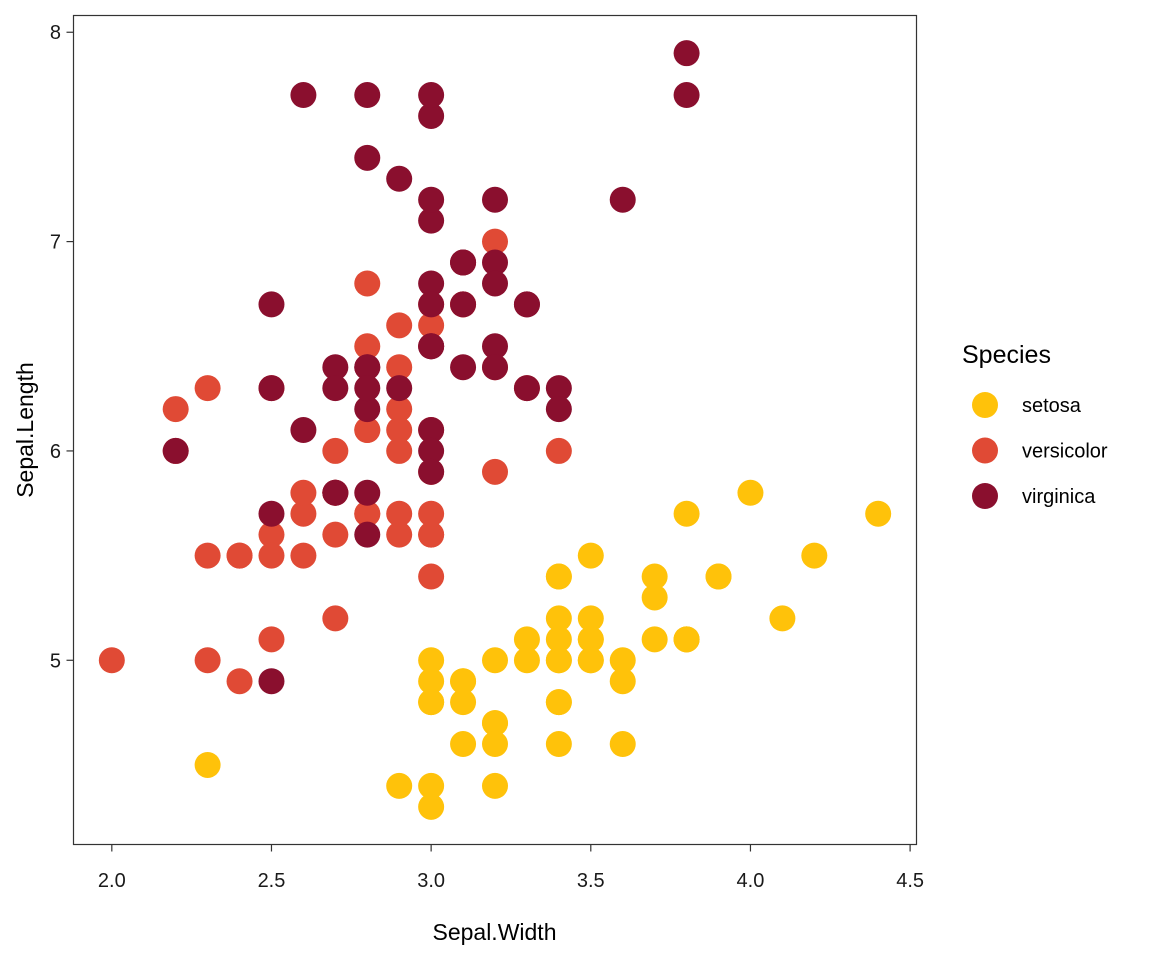 Image resolution: width=1152 pixels, height=960 pixels. What do you see at coordinates (55, 33) in the screenshot?
I see `y-tick-label: 8` at bounding box center [55, 33].